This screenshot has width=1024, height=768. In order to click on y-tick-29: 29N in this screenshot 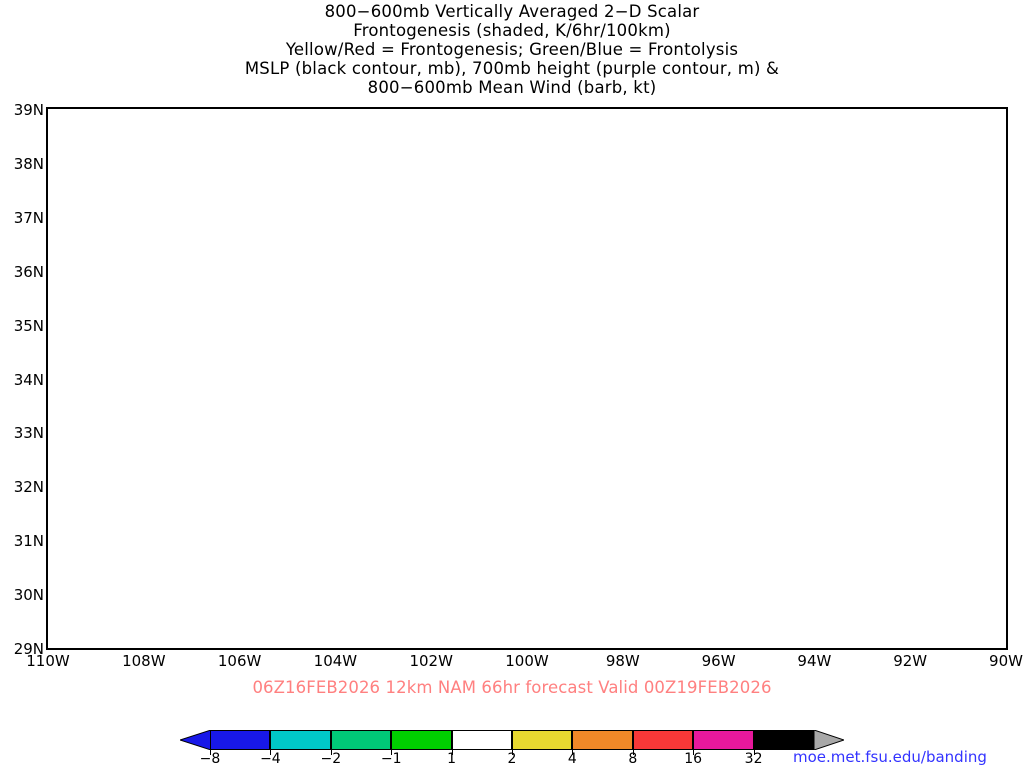, I will do `click(28, 649)`.